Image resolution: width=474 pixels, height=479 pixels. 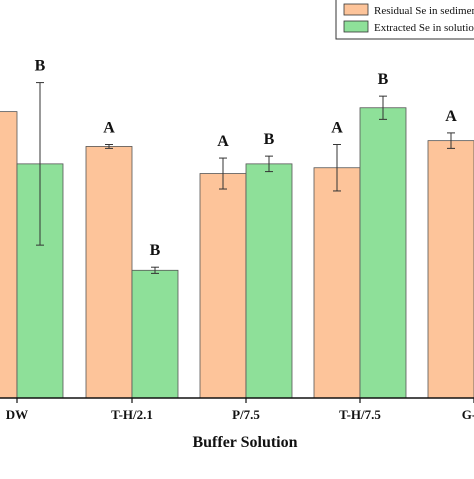 What do you see at coordinates (424, 28) in the screenshot?
I see `legend-label-extracted: Extracted Se in solution` at bounding box center [424, 28].